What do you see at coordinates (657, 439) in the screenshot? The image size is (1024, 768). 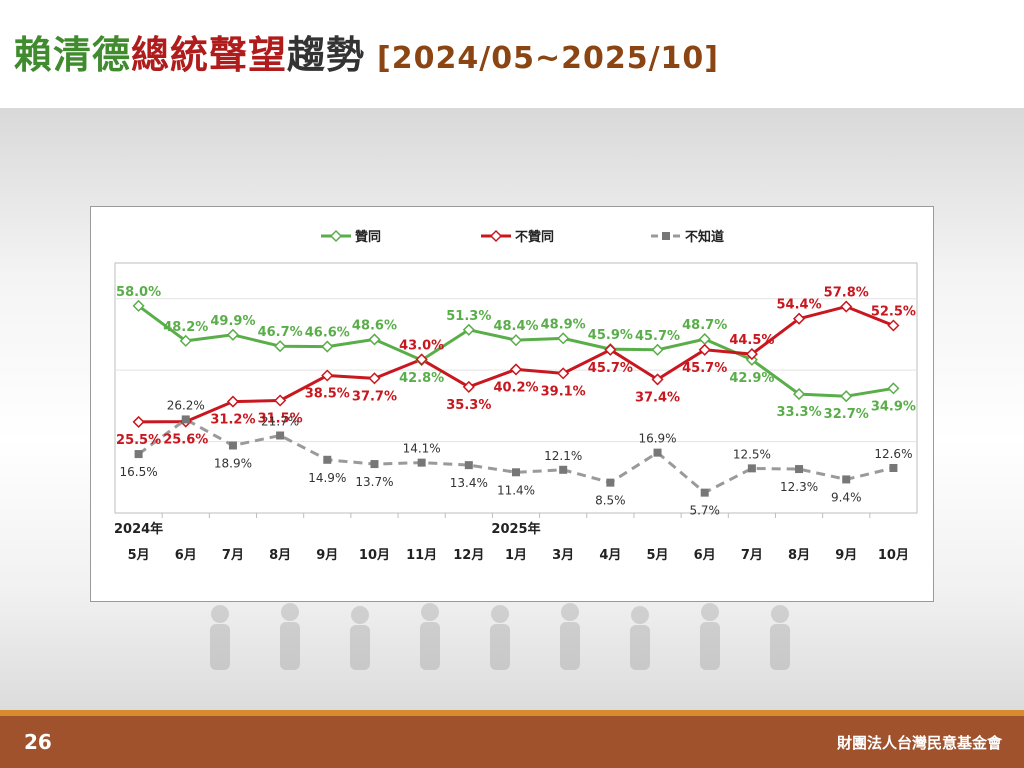 I see `data-label-unknown: 16.9%` at bounding box center [657, 439].